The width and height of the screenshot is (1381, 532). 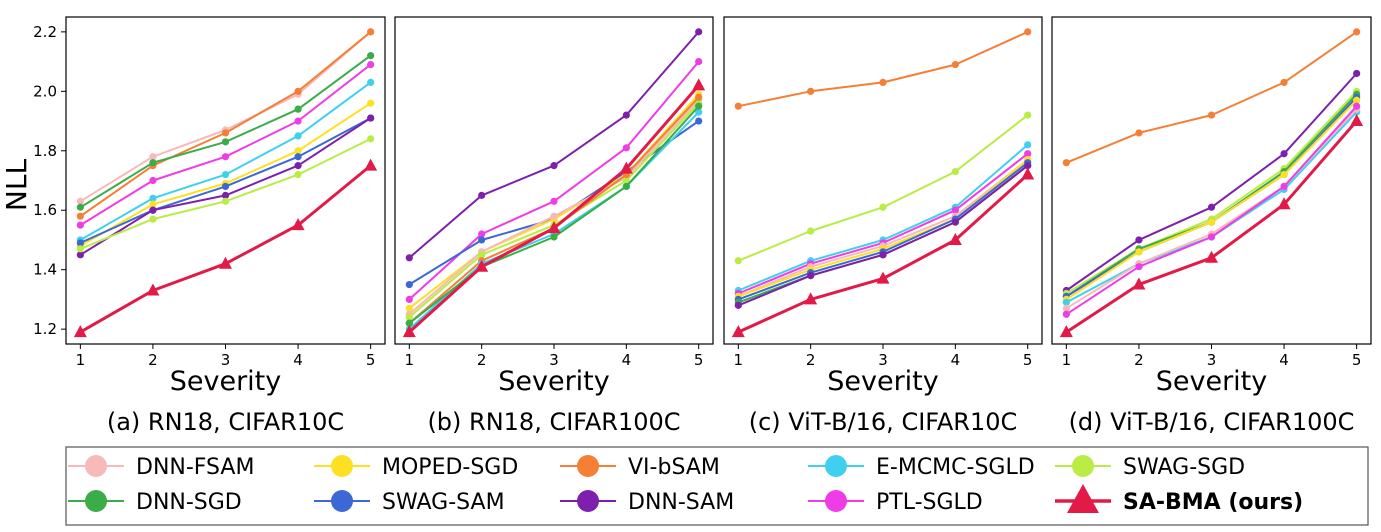 What do you see at coordinates (45, 270) in the screenshot?
I see `y-tick-label: 1.4` at bounding box center [45, 270].